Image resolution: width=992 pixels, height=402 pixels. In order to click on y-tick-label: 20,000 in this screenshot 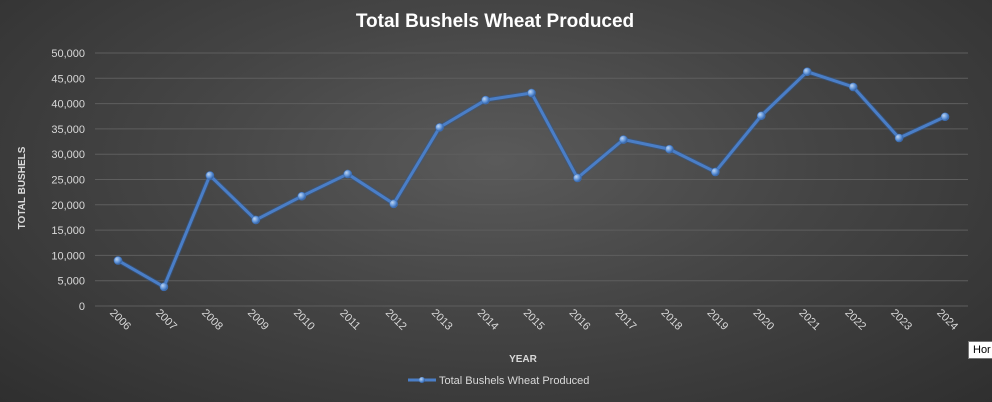, I will do `click(68, 206)`.